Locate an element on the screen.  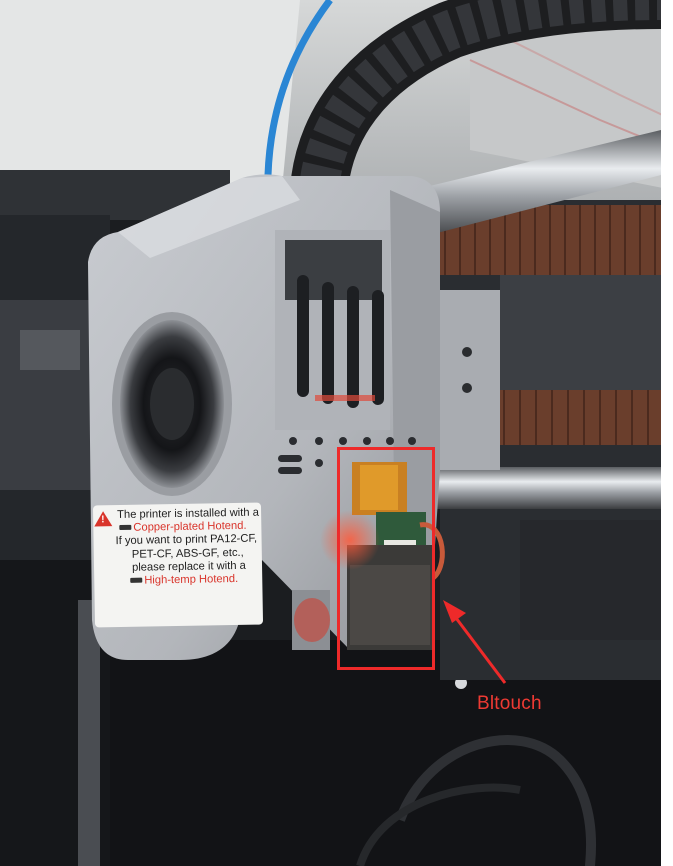
bltouch-callout-label: Bltouch is located at coordinates (509, 703).